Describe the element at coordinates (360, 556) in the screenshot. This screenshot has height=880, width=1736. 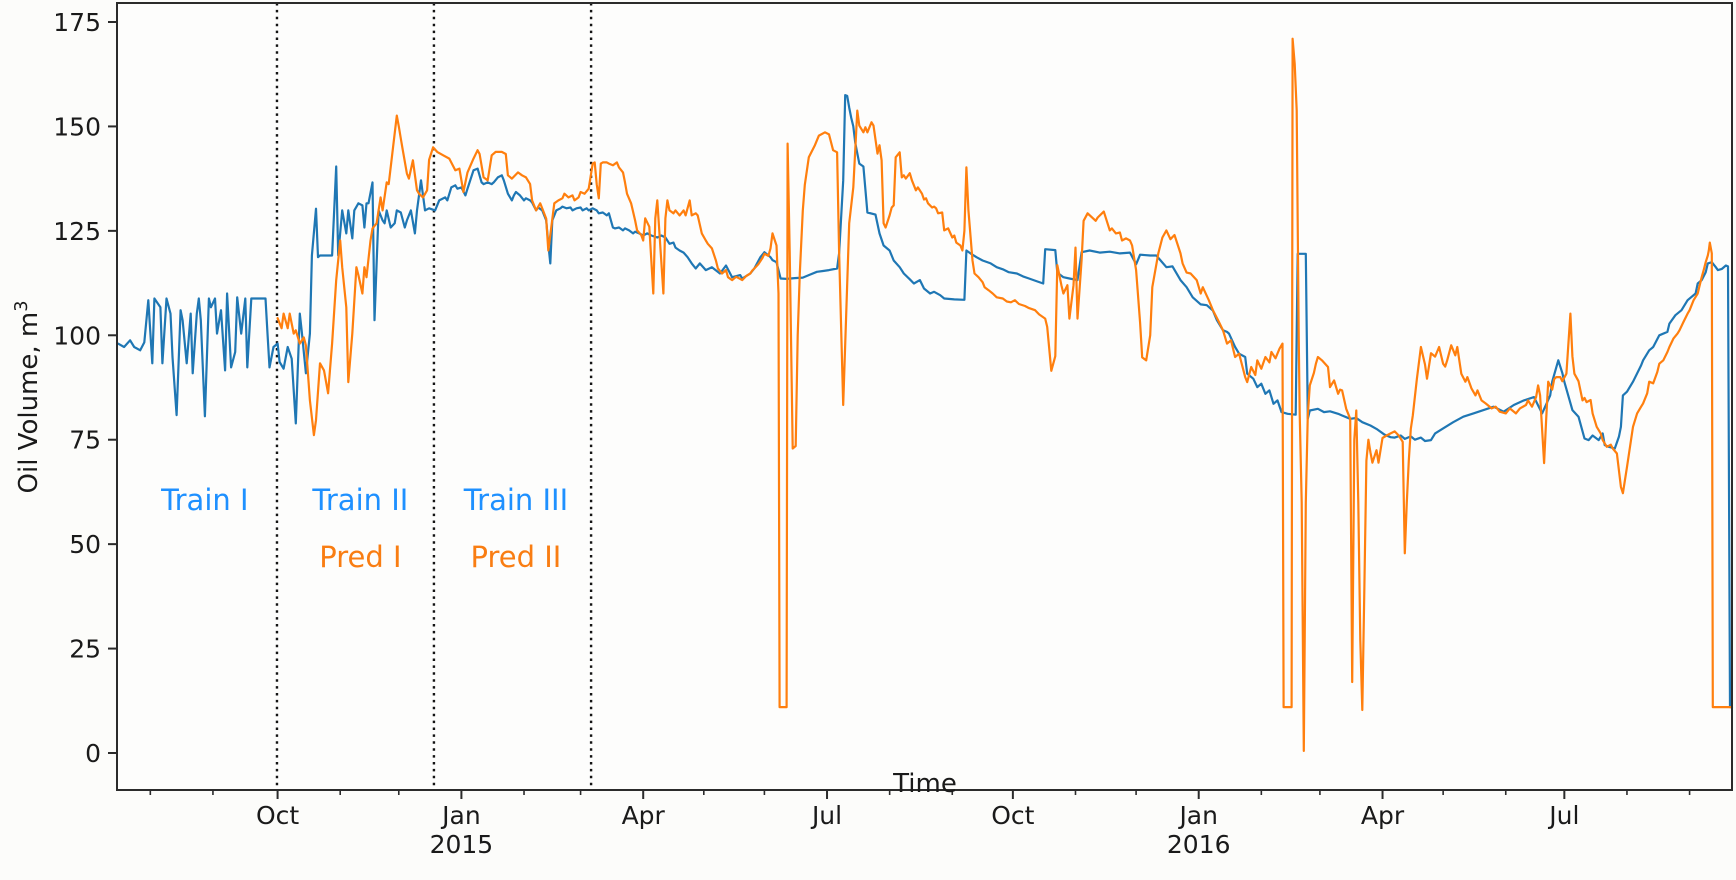
I see `annotation-pred-1: Pred I` at that location.